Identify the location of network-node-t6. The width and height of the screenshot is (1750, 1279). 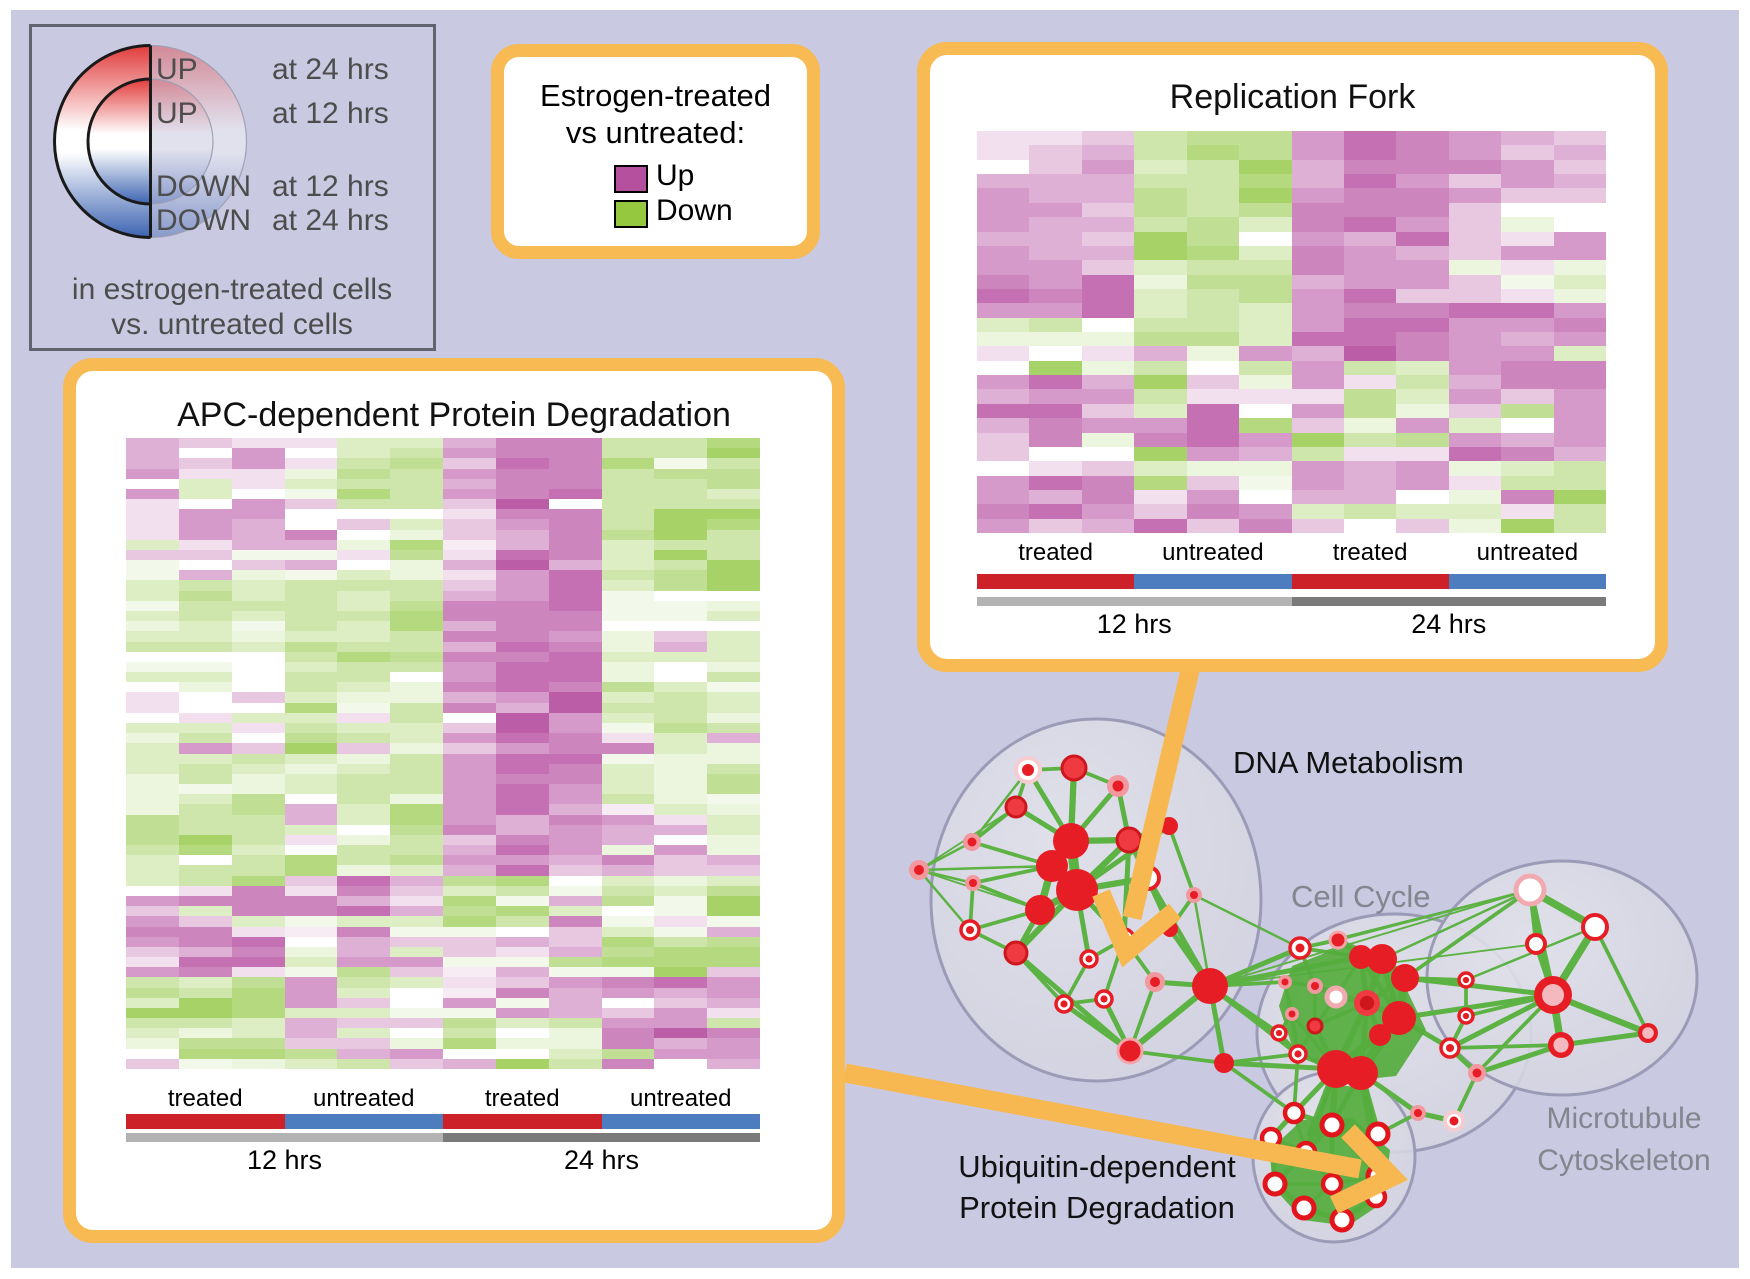
(1648, 1033).